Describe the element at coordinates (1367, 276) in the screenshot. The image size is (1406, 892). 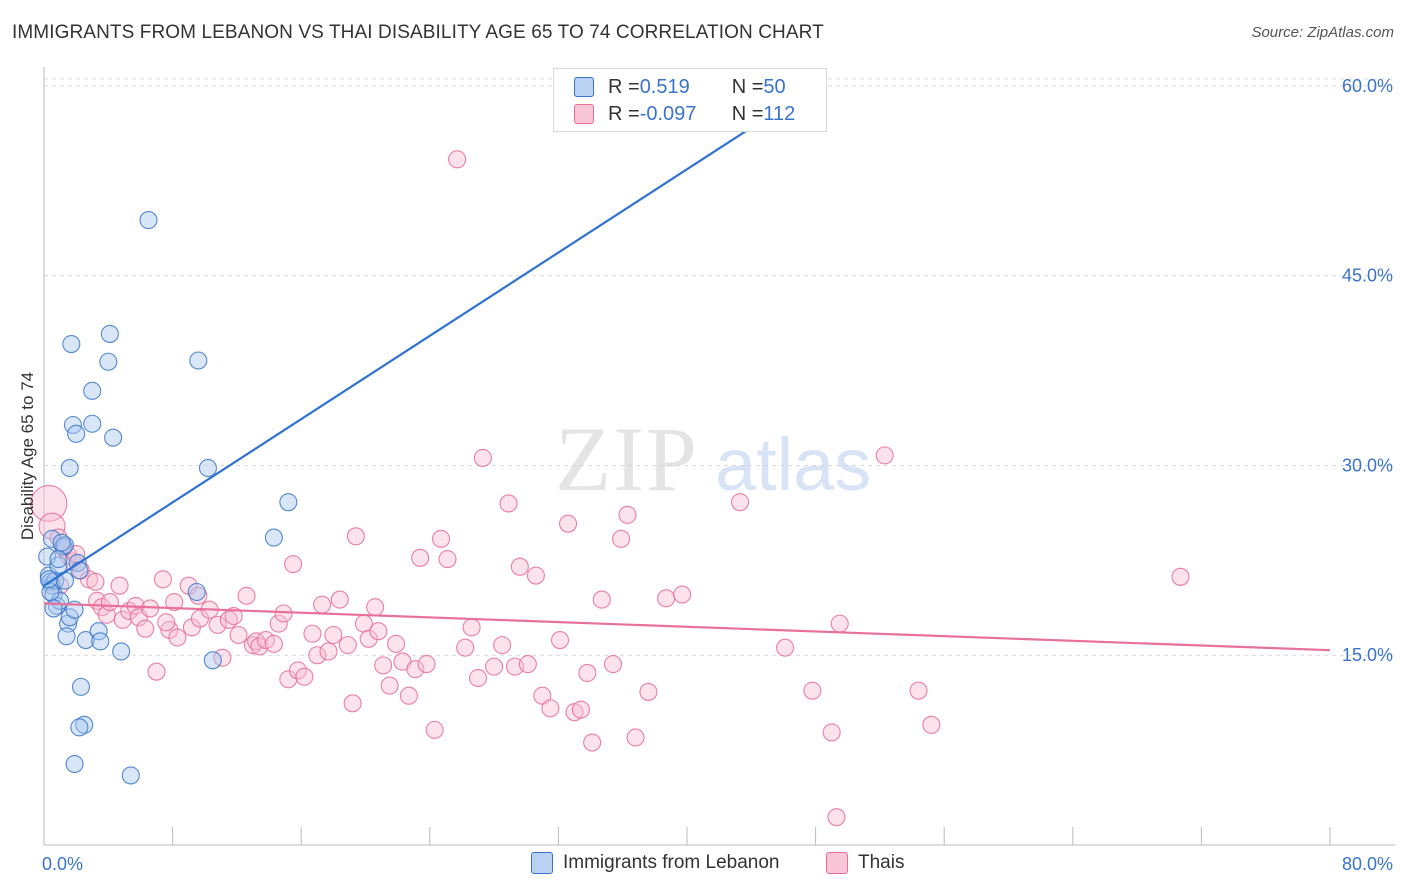
I see `y-tick-label: 45.0%` at that location.